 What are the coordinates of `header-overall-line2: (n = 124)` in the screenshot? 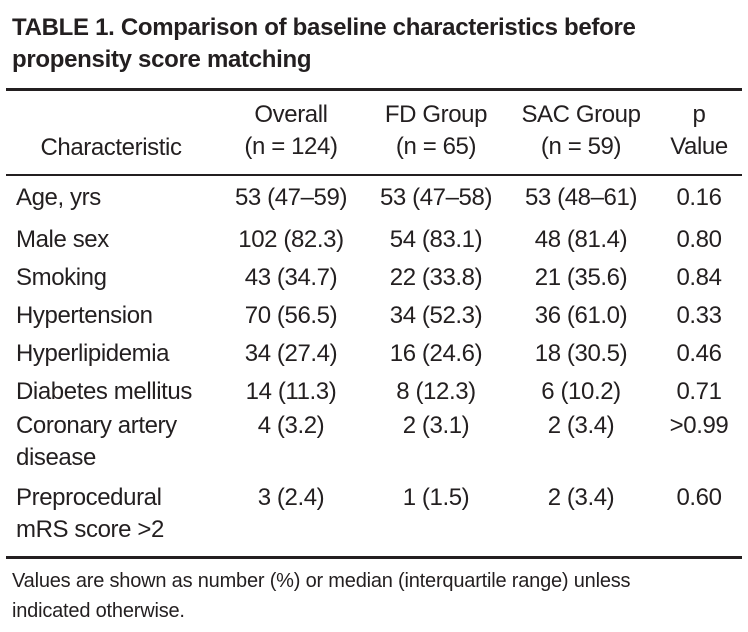 It's located at (291, 146).